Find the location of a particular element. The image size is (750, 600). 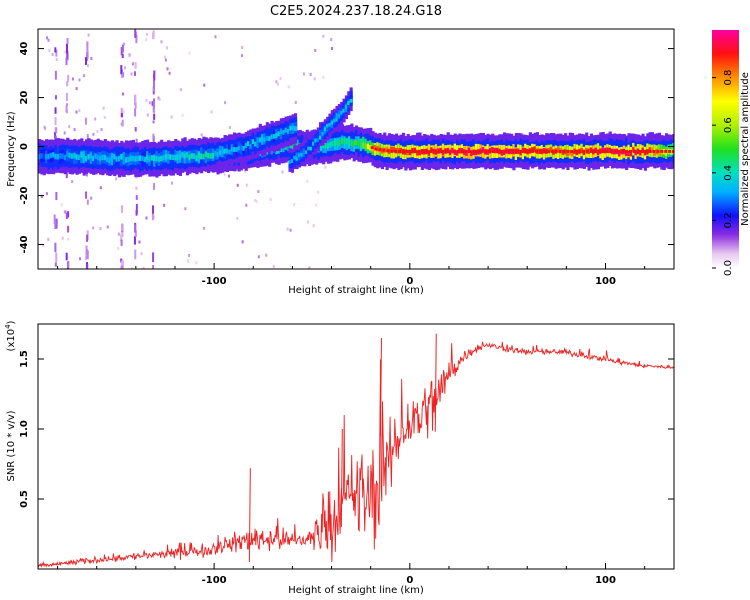

snr-y-tick-label: 1.0 is located at coordinates (24, 429).